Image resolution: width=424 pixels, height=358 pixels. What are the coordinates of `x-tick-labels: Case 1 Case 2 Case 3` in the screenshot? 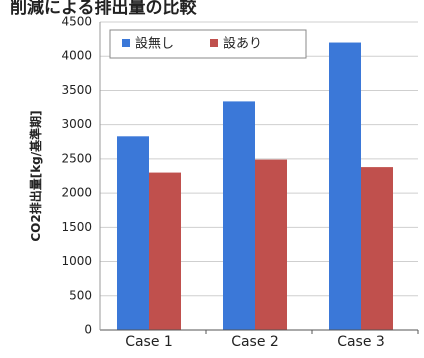 It's located at (272, 340).